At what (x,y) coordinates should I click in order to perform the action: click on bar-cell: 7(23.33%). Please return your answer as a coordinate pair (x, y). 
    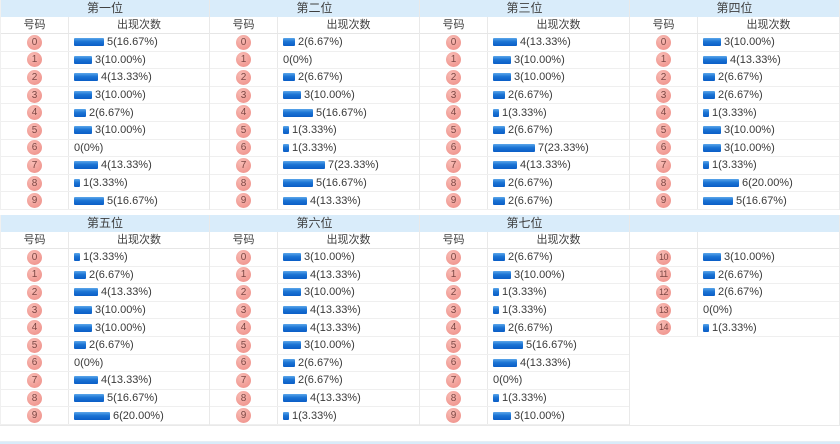
    Looking at the image, I should click on (558, 148).